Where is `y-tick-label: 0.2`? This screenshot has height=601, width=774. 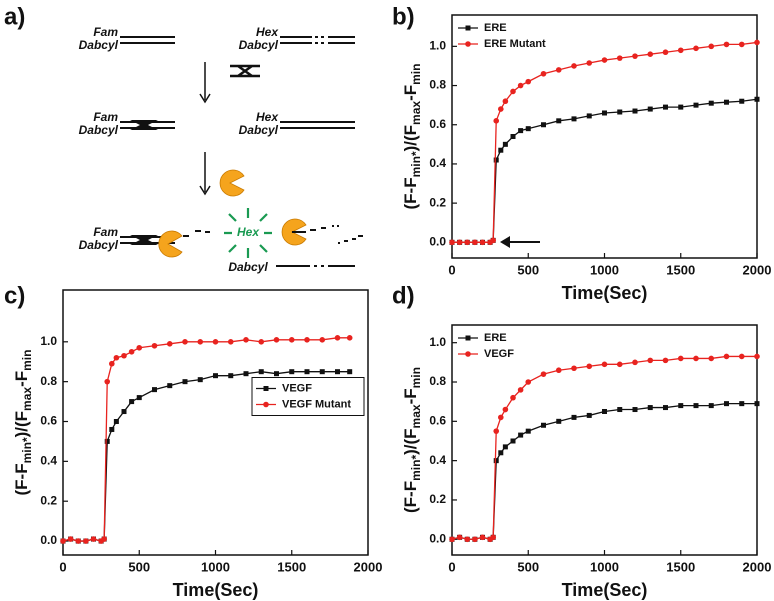
y-tick-label: 0.2 is located at coordinates (48, 500).